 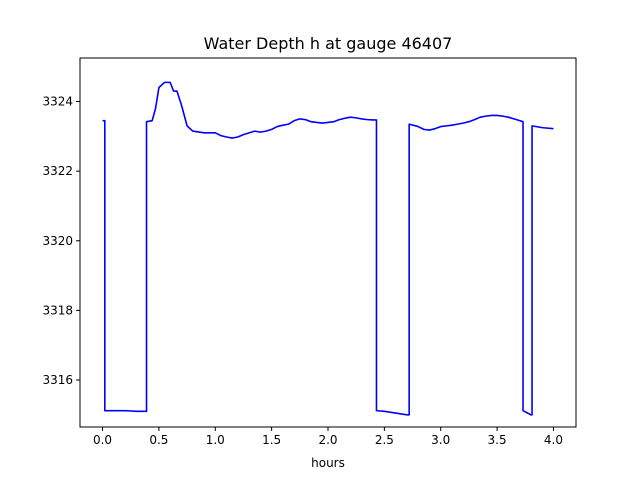 I want to click on x-tick-label: 0.5, so click(x=158, y=440).